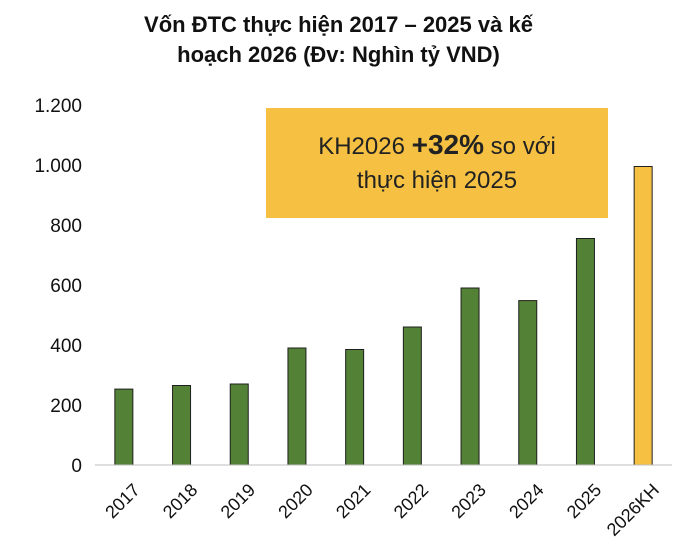 The height and width of the screenshot is (557, 677). Describe the element at coordinates (295, 501) in the screenshot. I see `x-tick-label: 2020` at that location.